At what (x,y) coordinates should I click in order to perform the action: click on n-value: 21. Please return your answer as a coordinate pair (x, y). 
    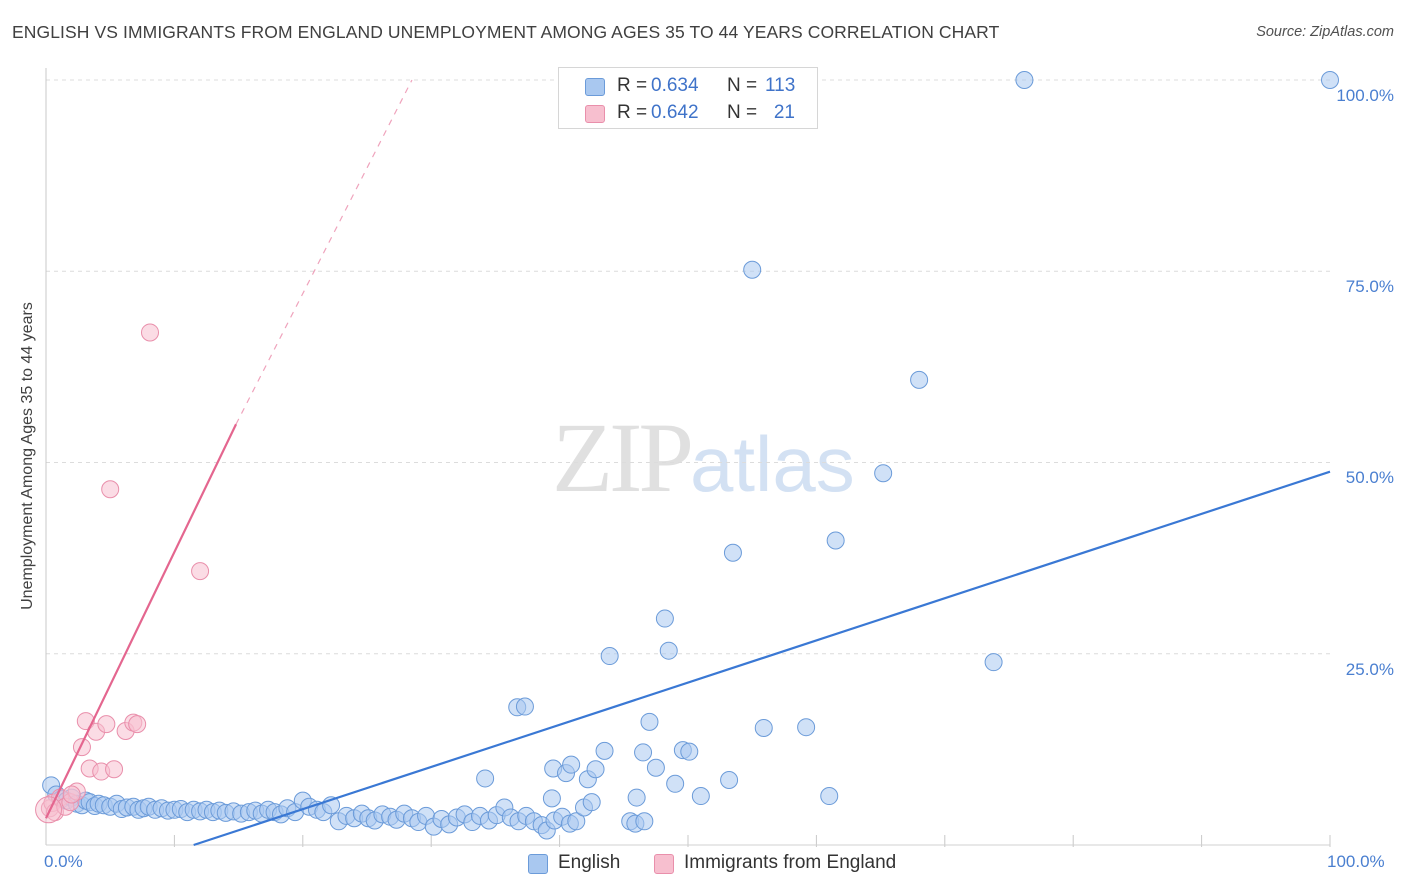
    Looking at the image, I should click on (784, 112).